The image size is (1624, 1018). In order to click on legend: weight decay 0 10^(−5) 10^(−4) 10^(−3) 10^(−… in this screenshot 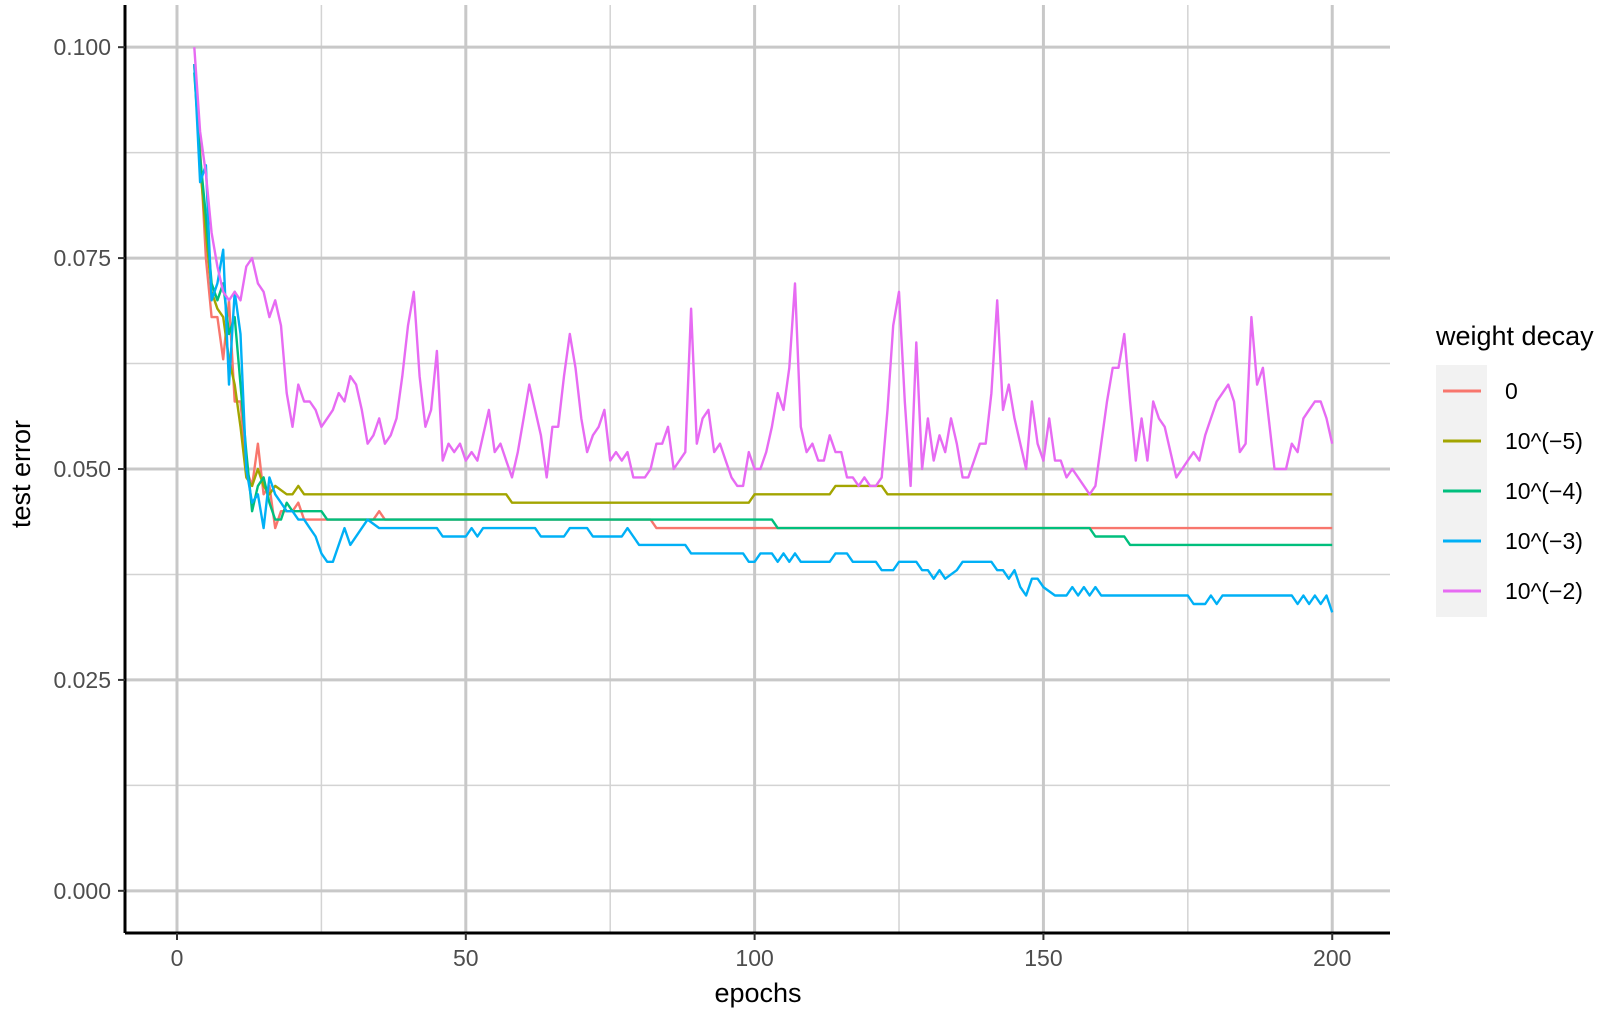, I will do `click(1514, 469)`.